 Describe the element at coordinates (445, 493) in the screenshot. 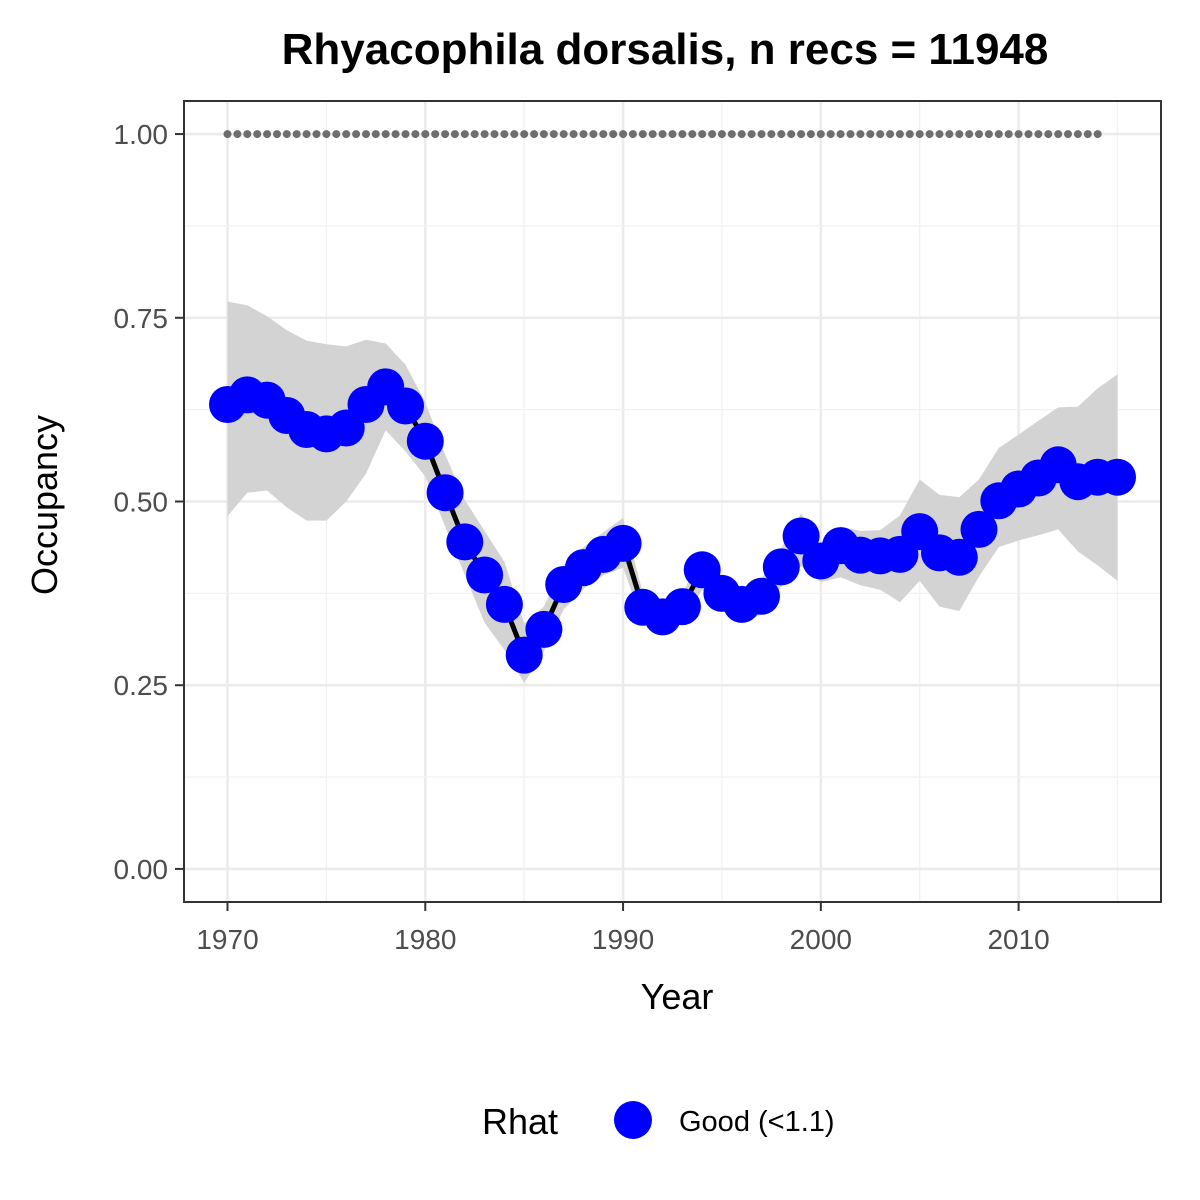

I see `data-point-1981` at that location.